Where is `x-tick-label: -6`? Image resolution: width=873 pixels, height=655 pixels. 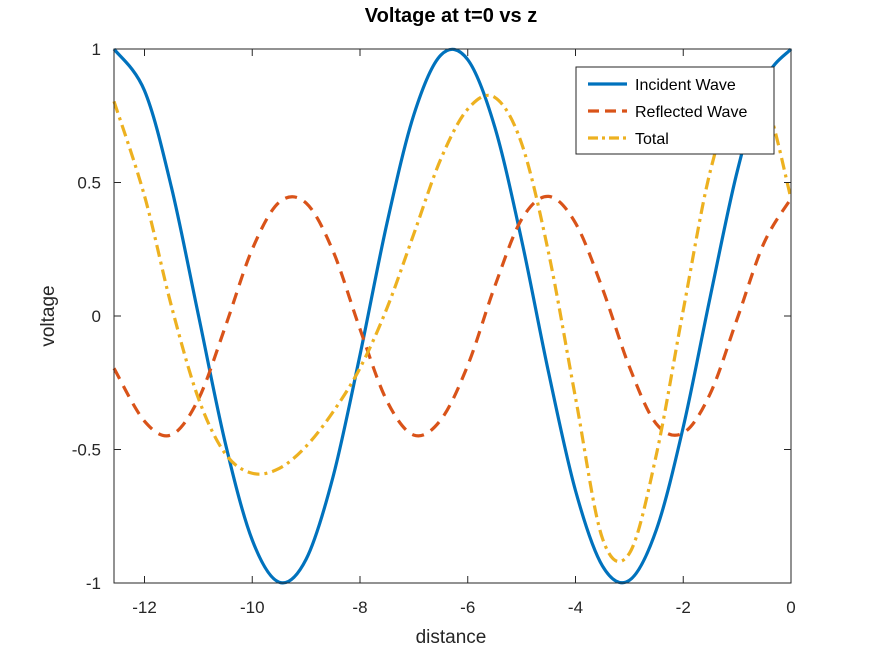
x-tick-label: -6 is located at coordinates (467, 607).